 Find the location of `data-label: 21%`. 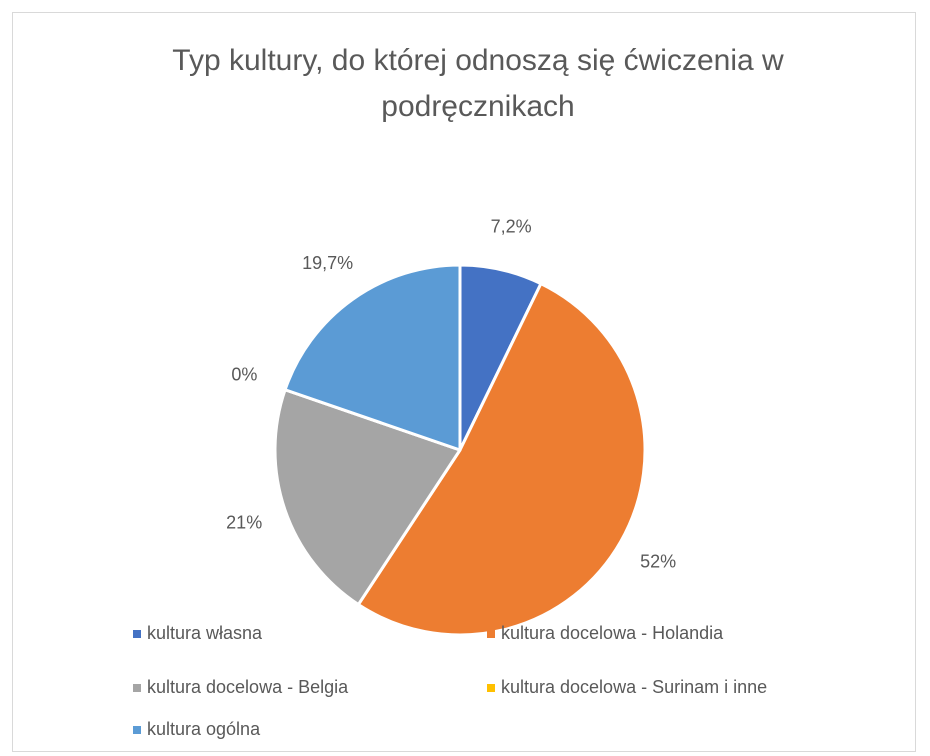

data-label: 21% is located at coordinates (244, 522).